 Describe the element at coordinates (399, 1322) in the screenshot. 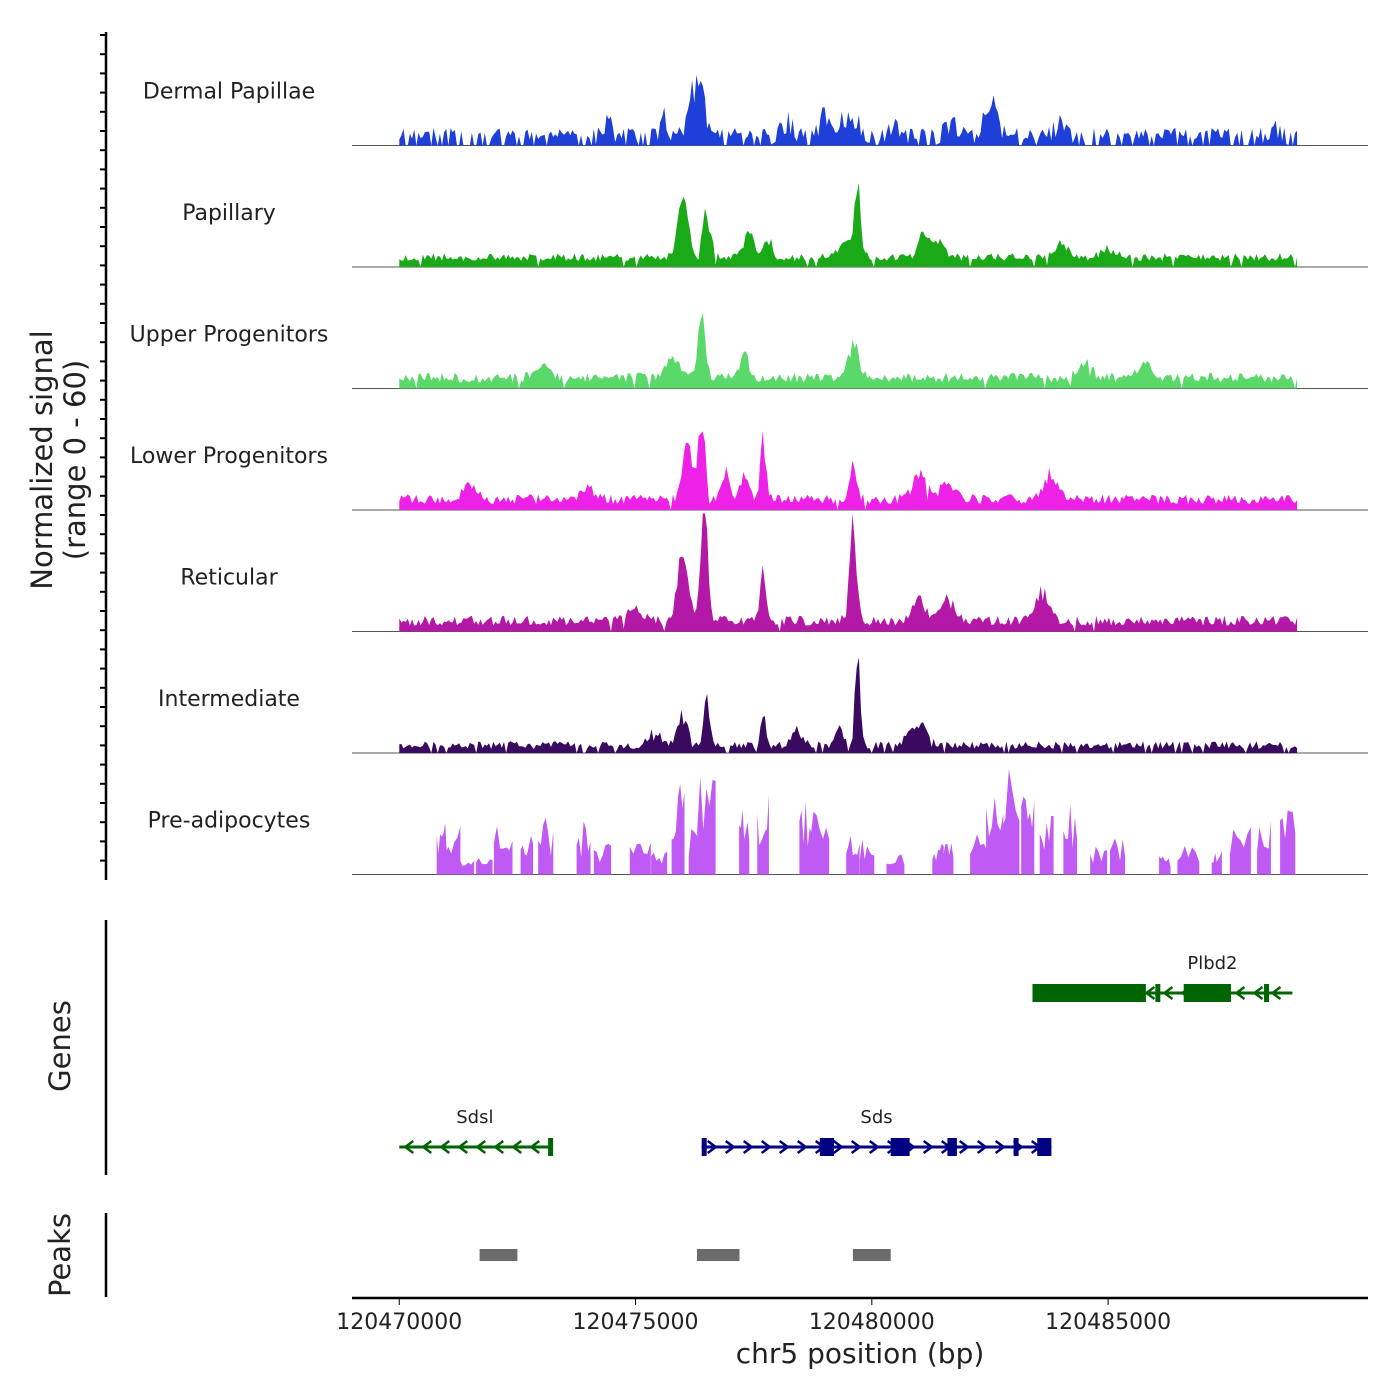

I see `x-tick-label: 120470000` at that location.